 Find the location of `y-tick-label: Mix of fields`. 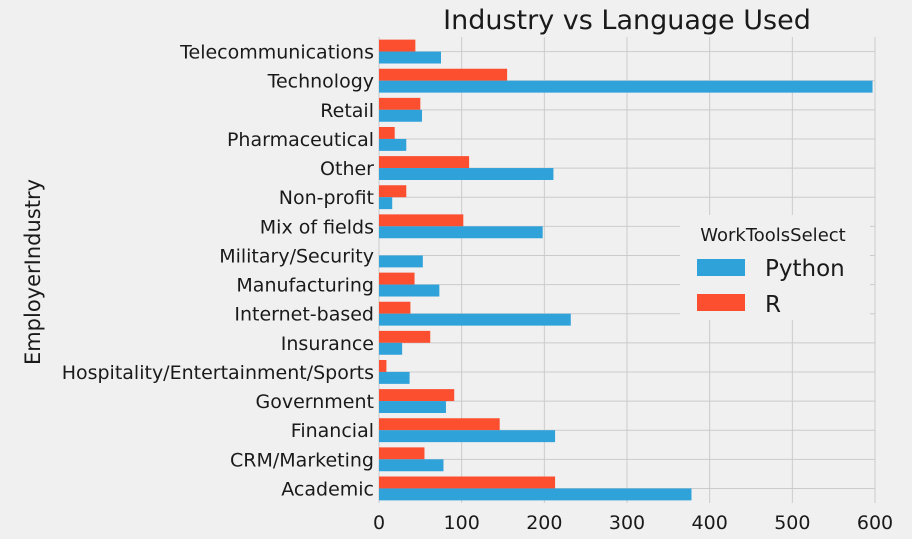

y-tick-label: Mix of fields is located at coordinates (317, 227).